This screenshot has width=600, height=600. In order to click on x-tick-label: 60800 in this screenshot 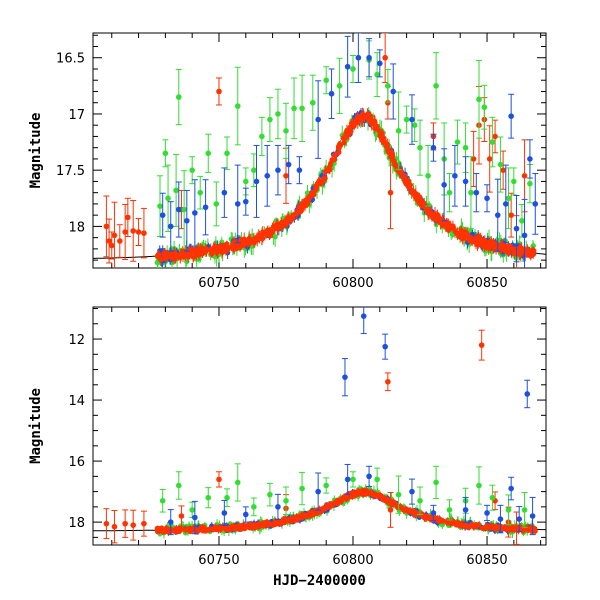, I will do `click(352, 283)`.